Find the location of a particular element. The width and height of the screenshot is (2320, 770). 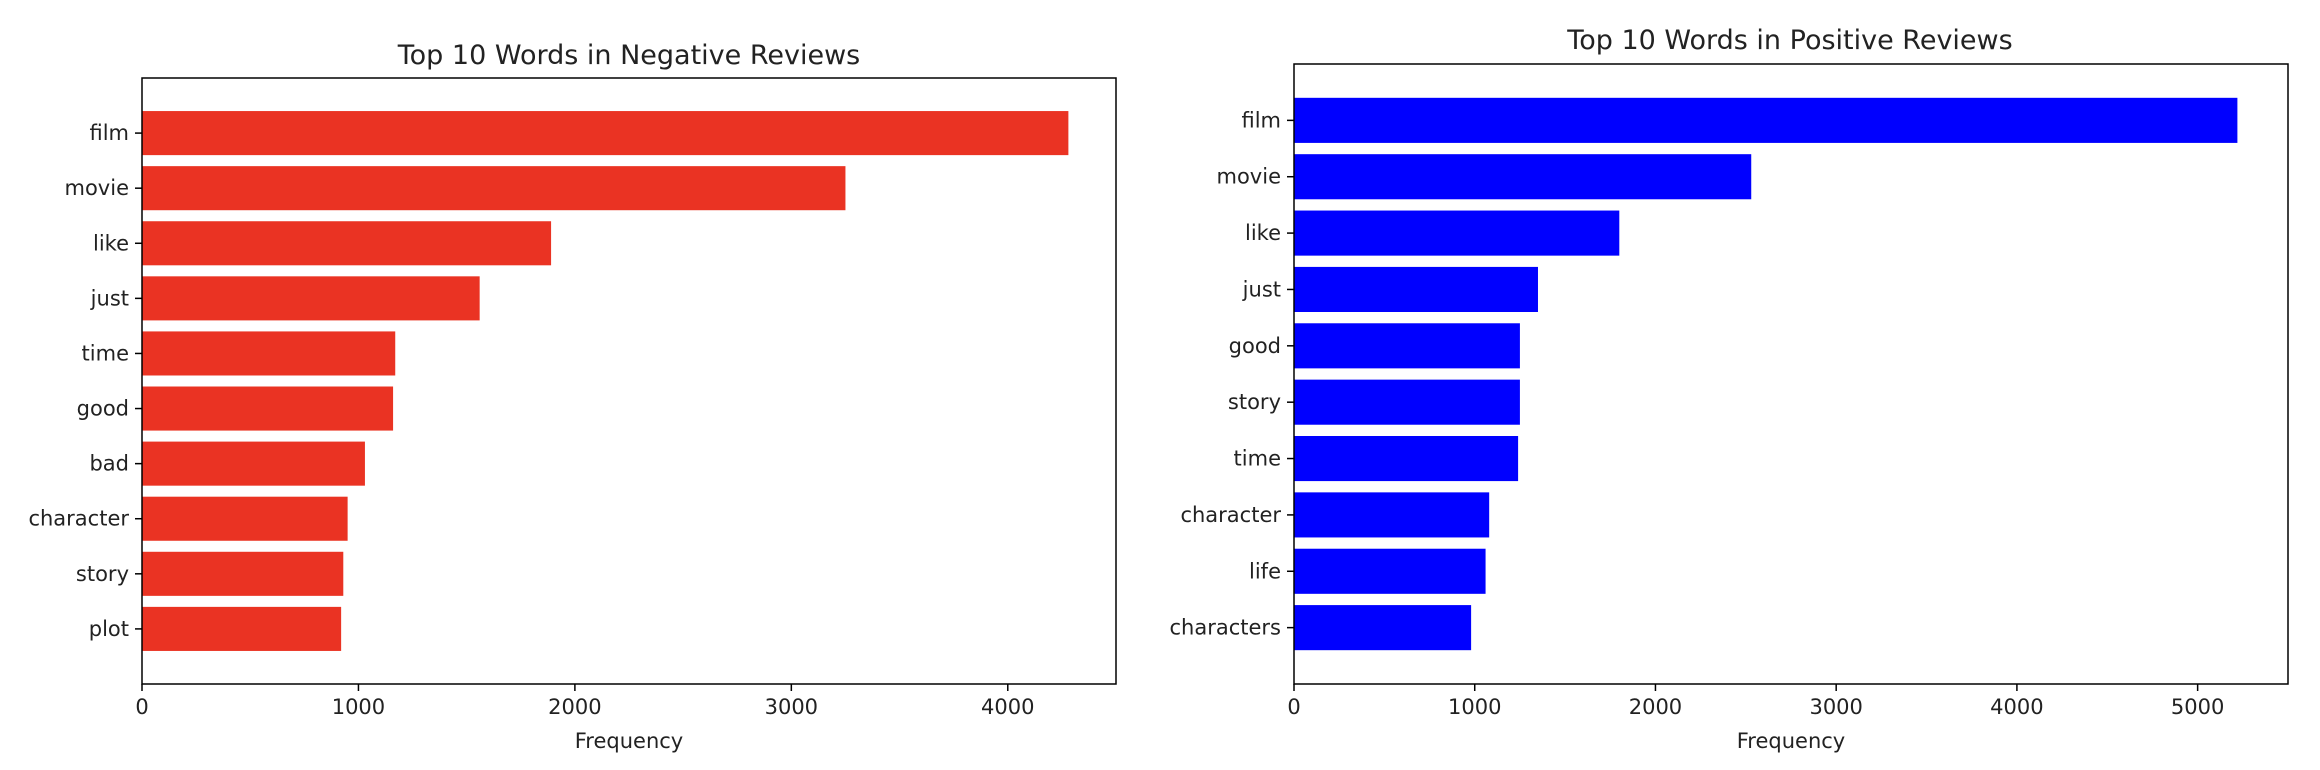

x-axis-ticks: 0 1000 2000 3000 4000 5000 is located at coordinates (1755, 701).